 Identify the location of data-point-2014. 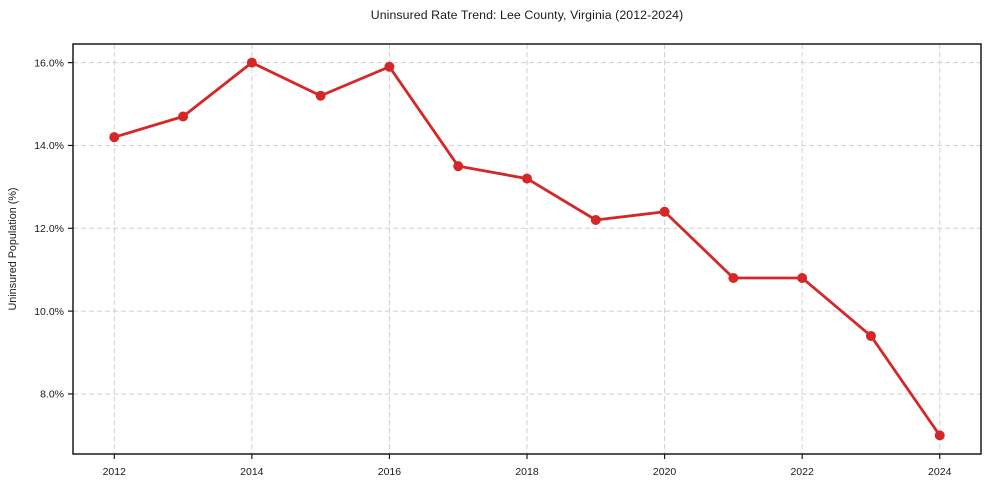
(251, 62).